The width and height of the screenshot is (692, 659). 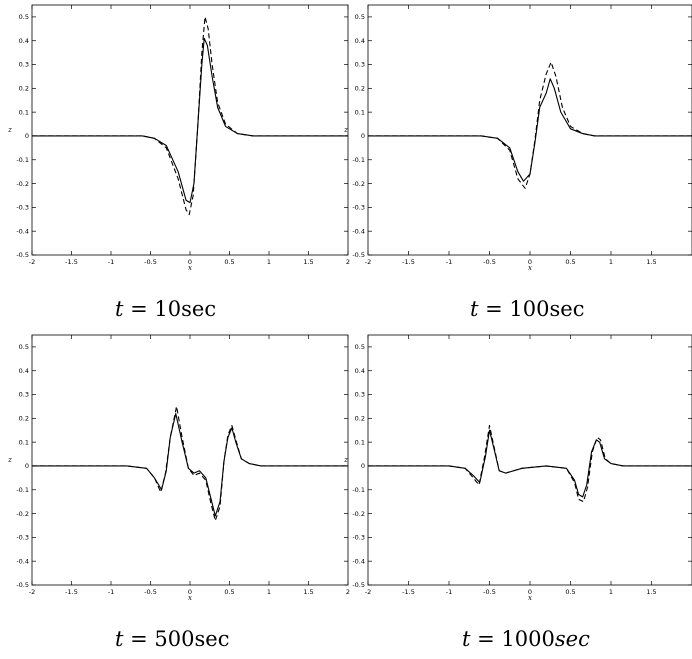 What do you see at coordinates (529, 309) in the screenshot?
I see `caption-value: 100` at bounding box center [529, 309].